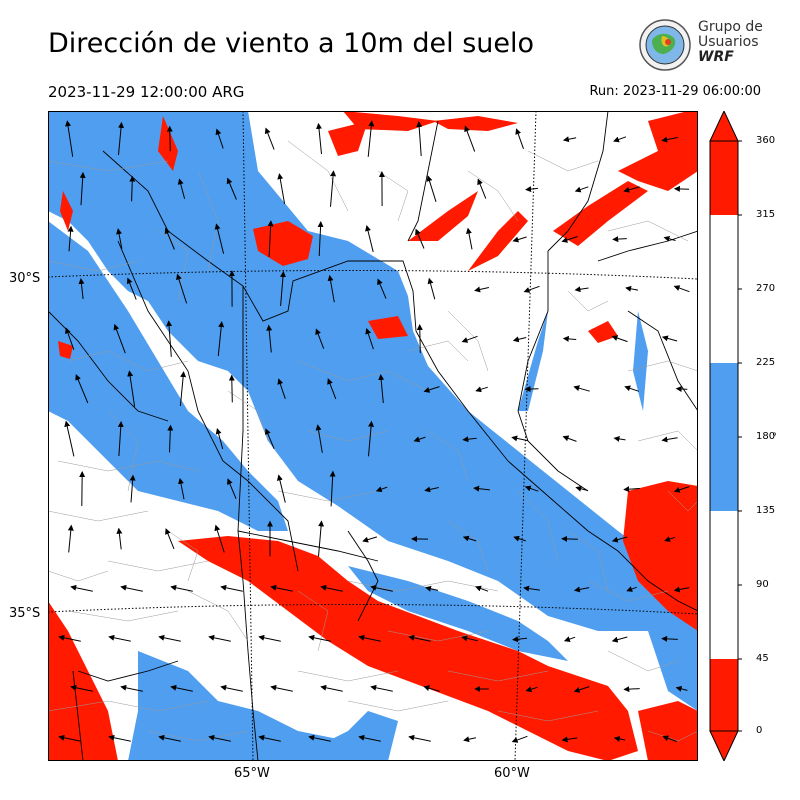 The width and height of the screenshot is (800, 800). I want to click on colorbar-tick-180: 180, so click(766, 436).